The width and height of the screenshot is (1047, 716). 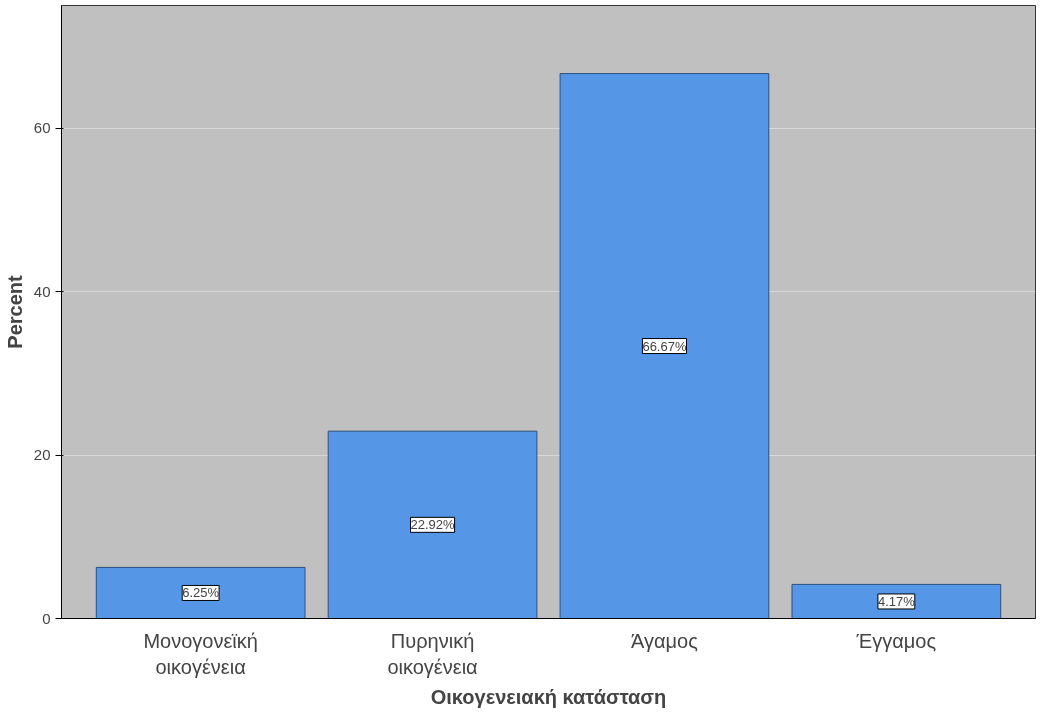 What do you see at coordinates (14, 311) in the screenshot?
I see `y-axis-title: Percent` at bounding box center [14, 311].